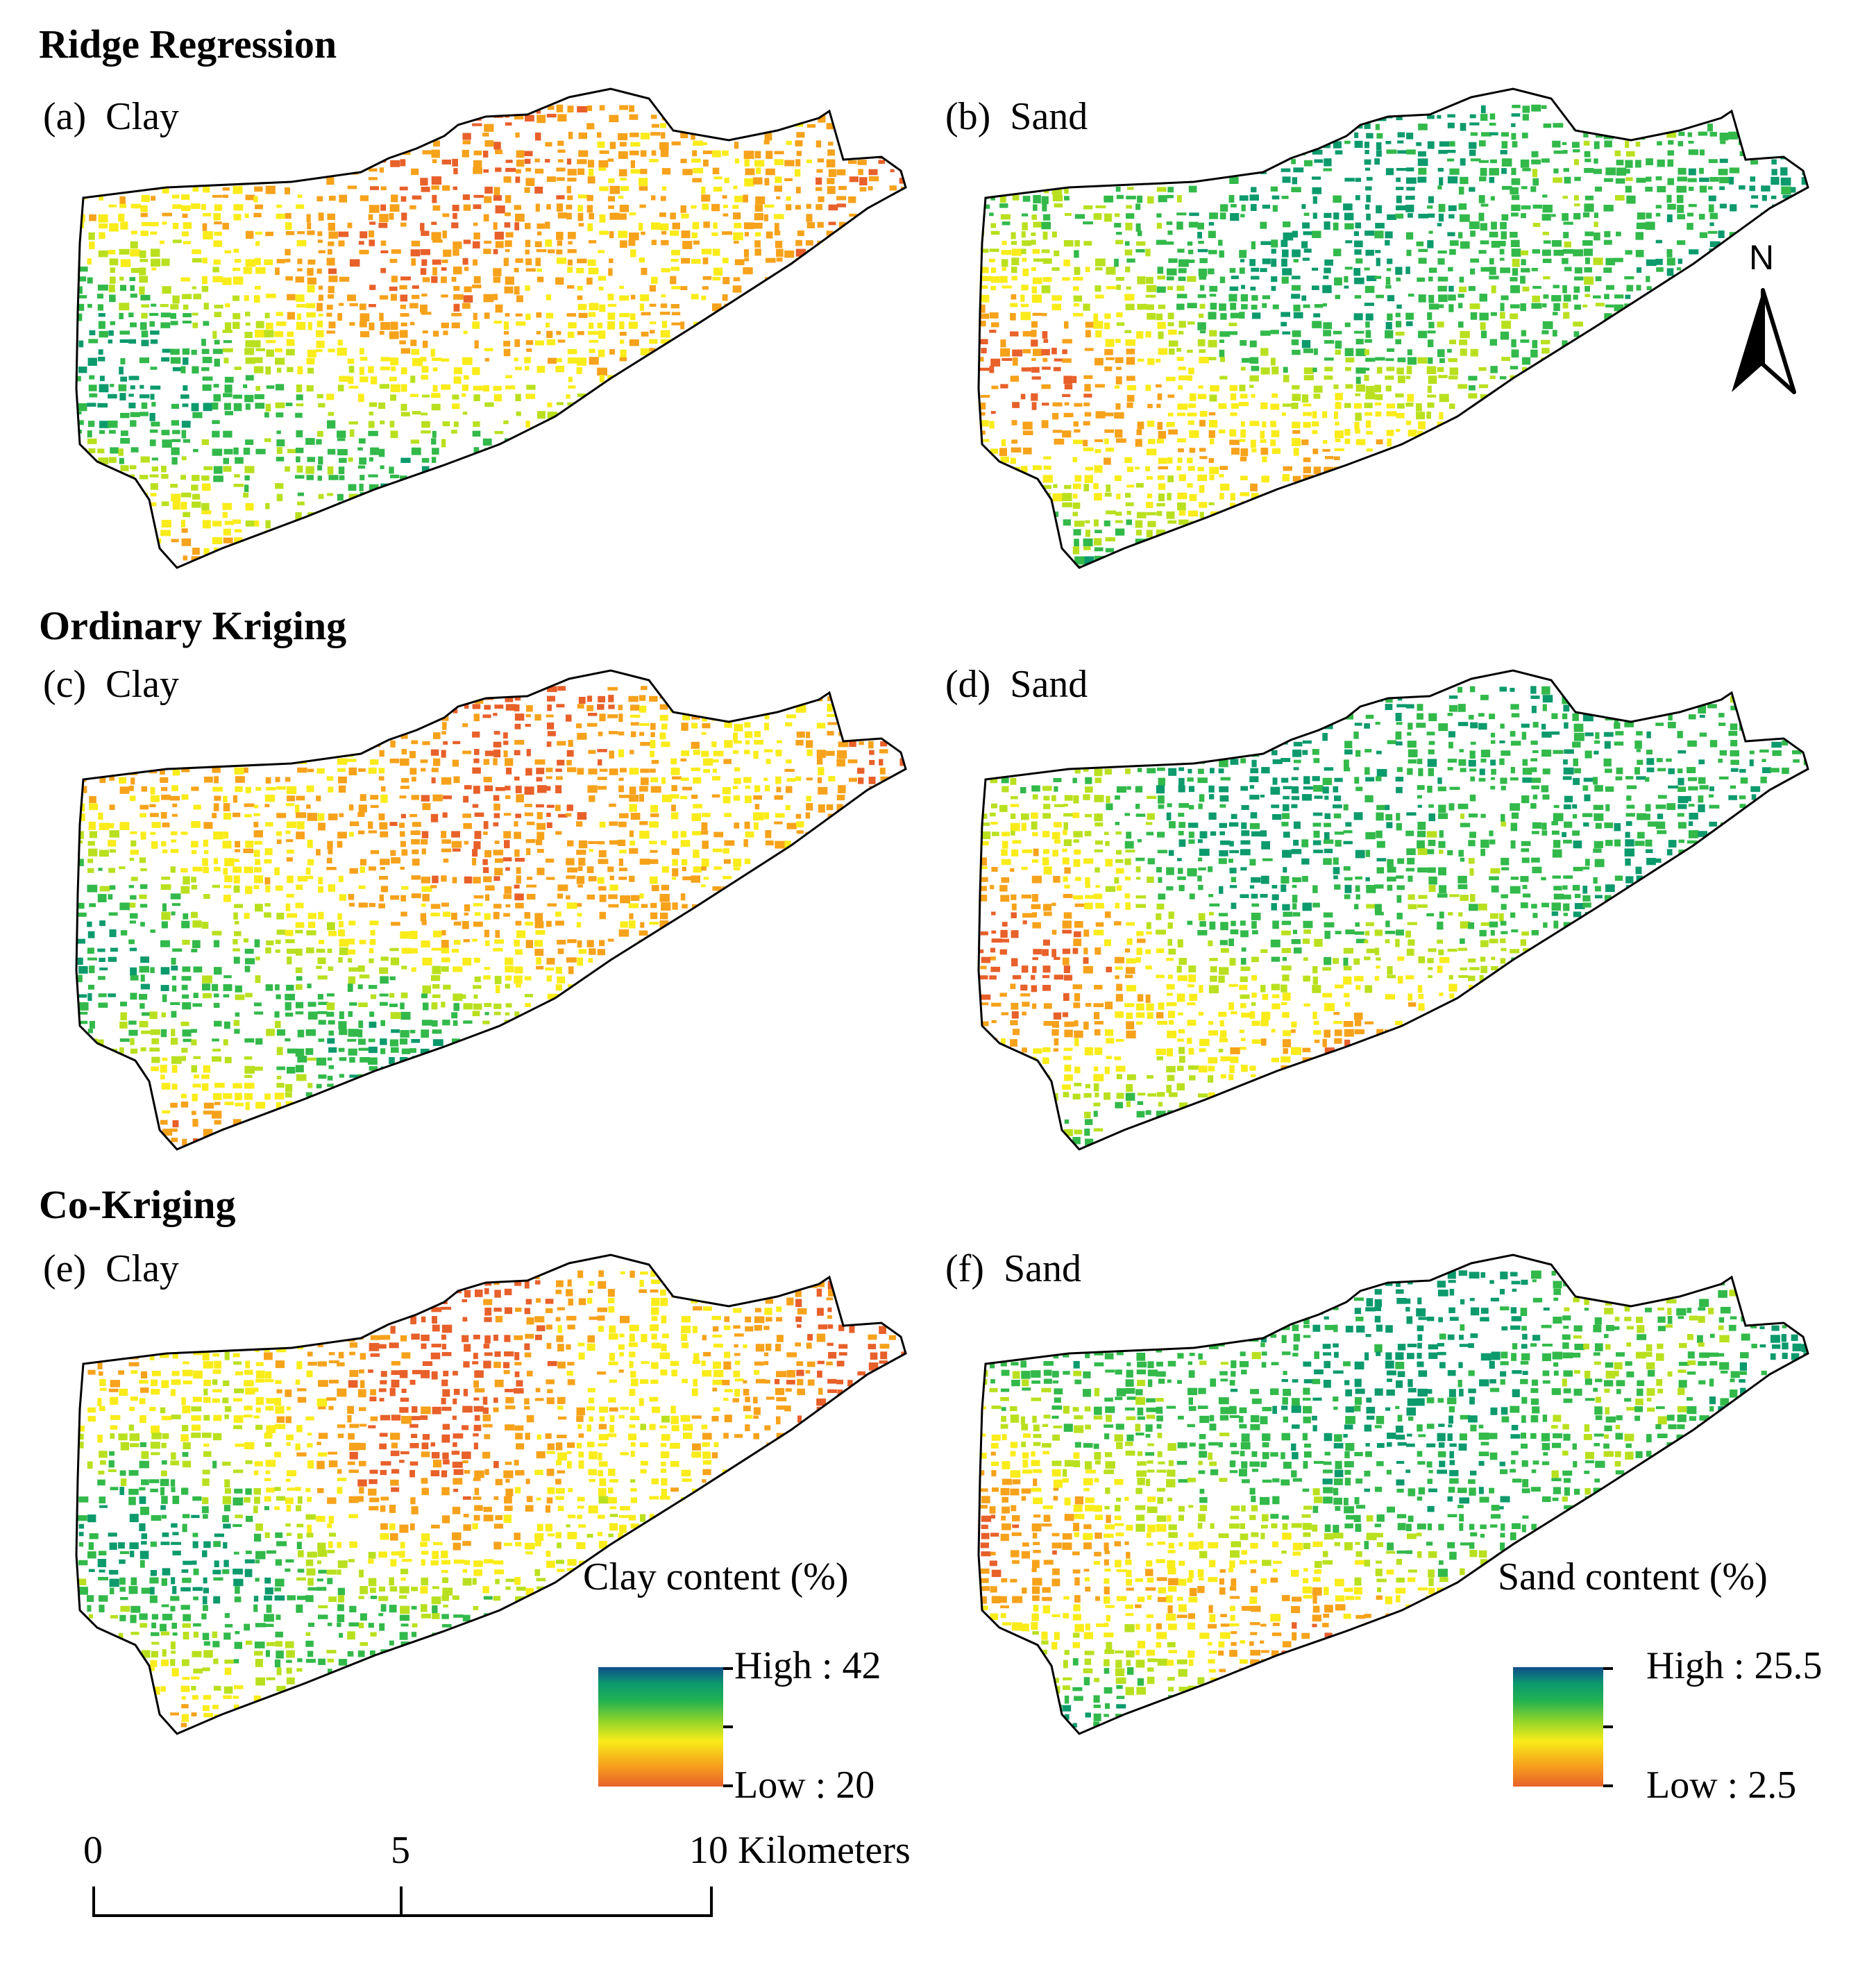 The image size is (1876, 1967). What do you see at coordinates (193, 625) in the screenshot?
I see `section-title-ordinary-kriging: Ordinary Kriging` at bounding box center [193, 625].